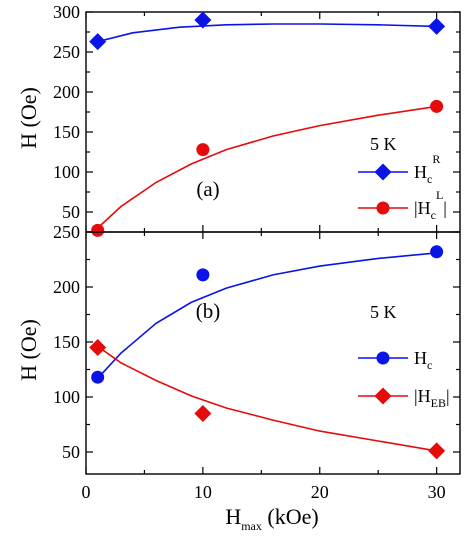  Describe the element at coordinates (207, 189) in the screenshot. I see `panel-label-a: (a)` at that location.